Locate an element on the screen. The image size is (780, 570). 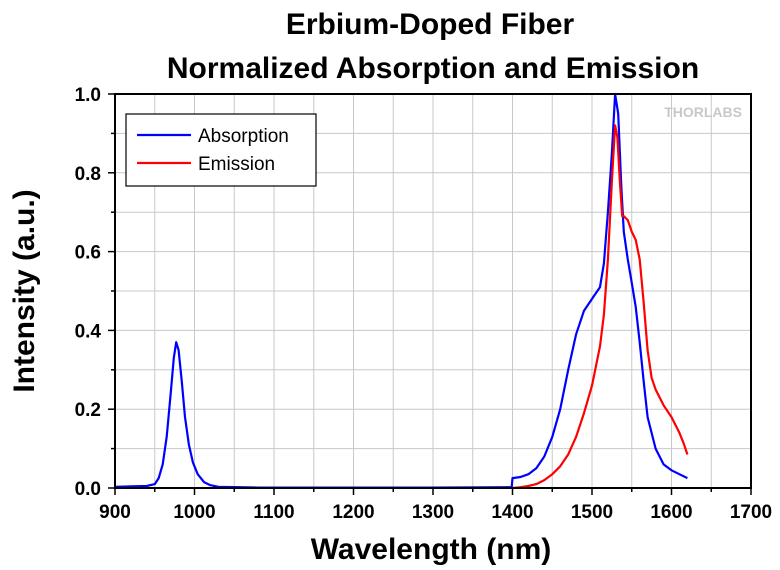
legend-label-absorption: Absorption is located at coordinates (243, 136).